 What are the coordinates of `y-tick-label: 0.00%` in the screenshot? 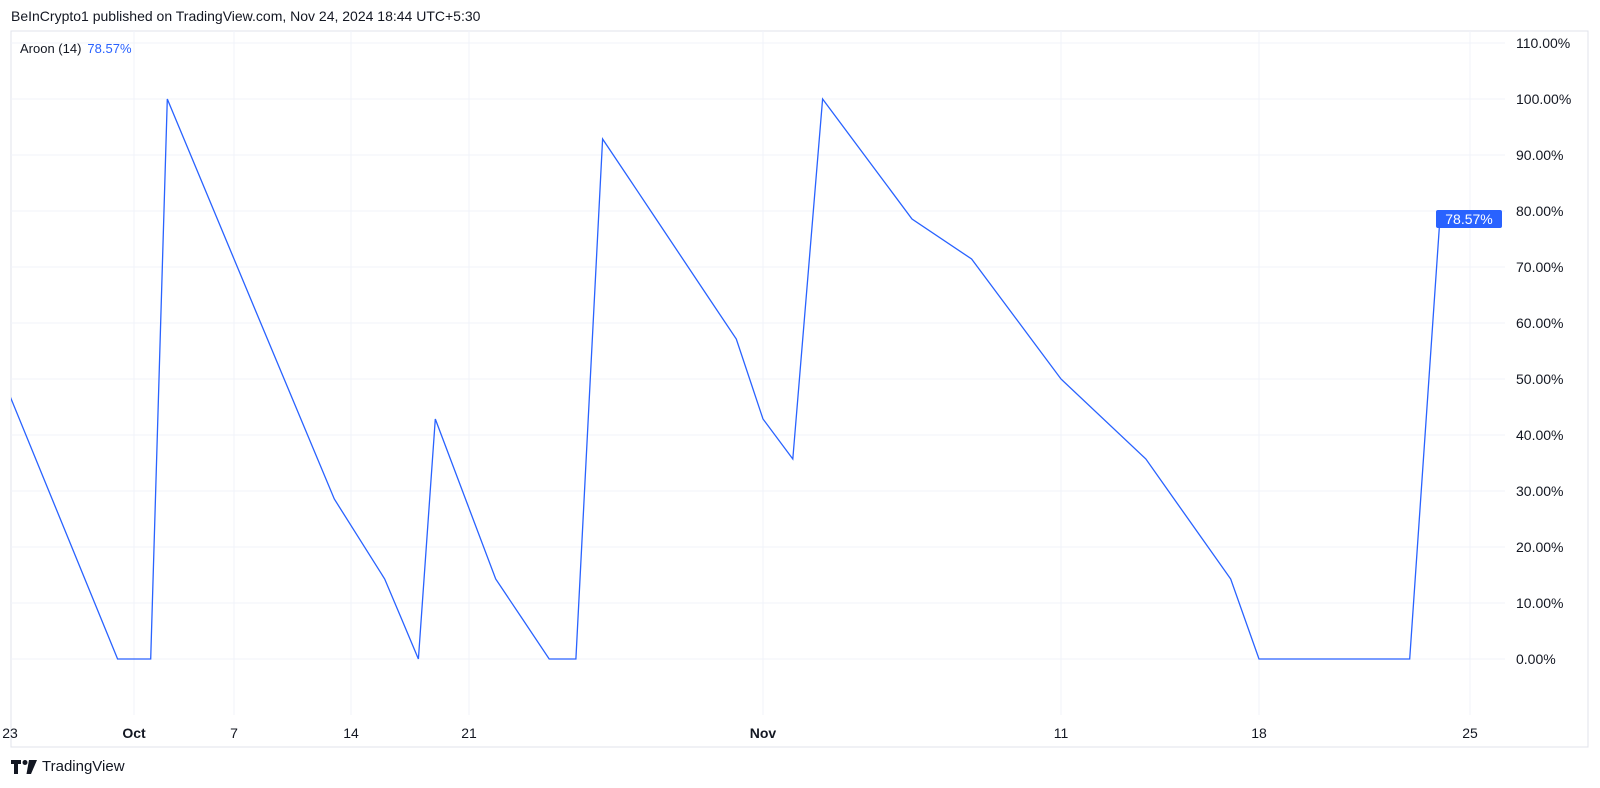 It's located at (1536, 659).